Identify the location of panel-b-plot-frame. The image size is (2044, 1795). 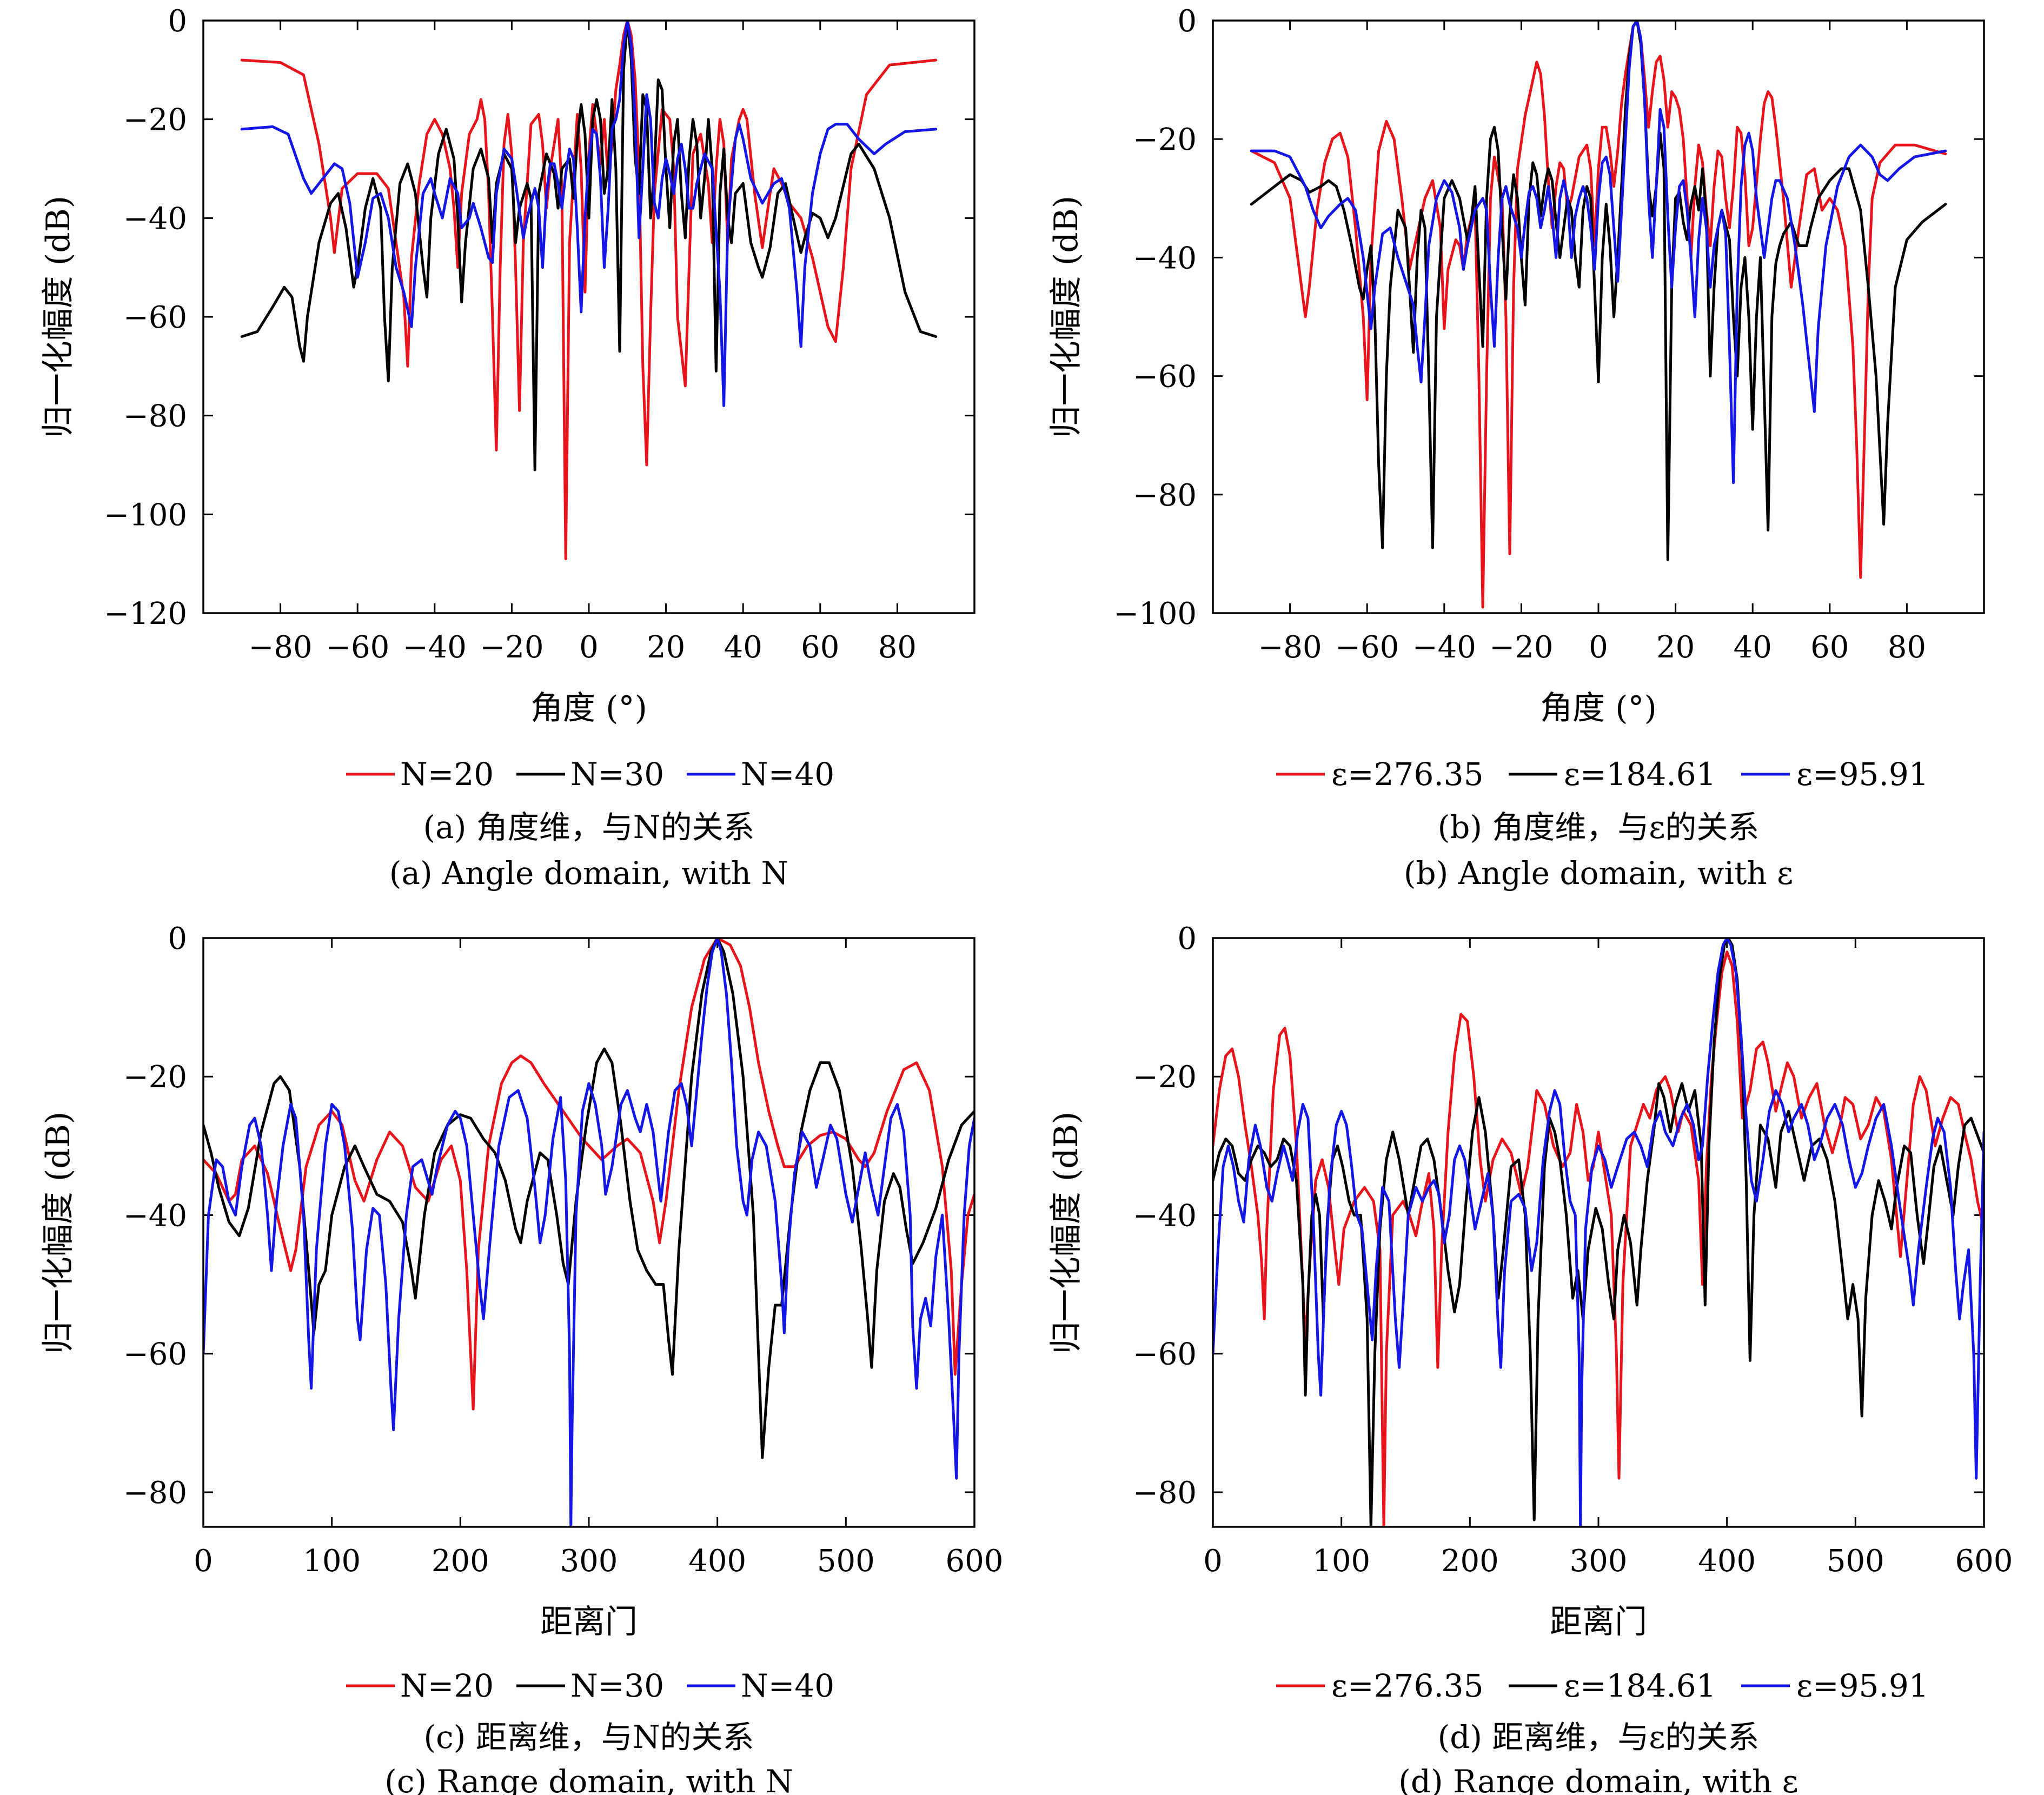
(1598, 316).